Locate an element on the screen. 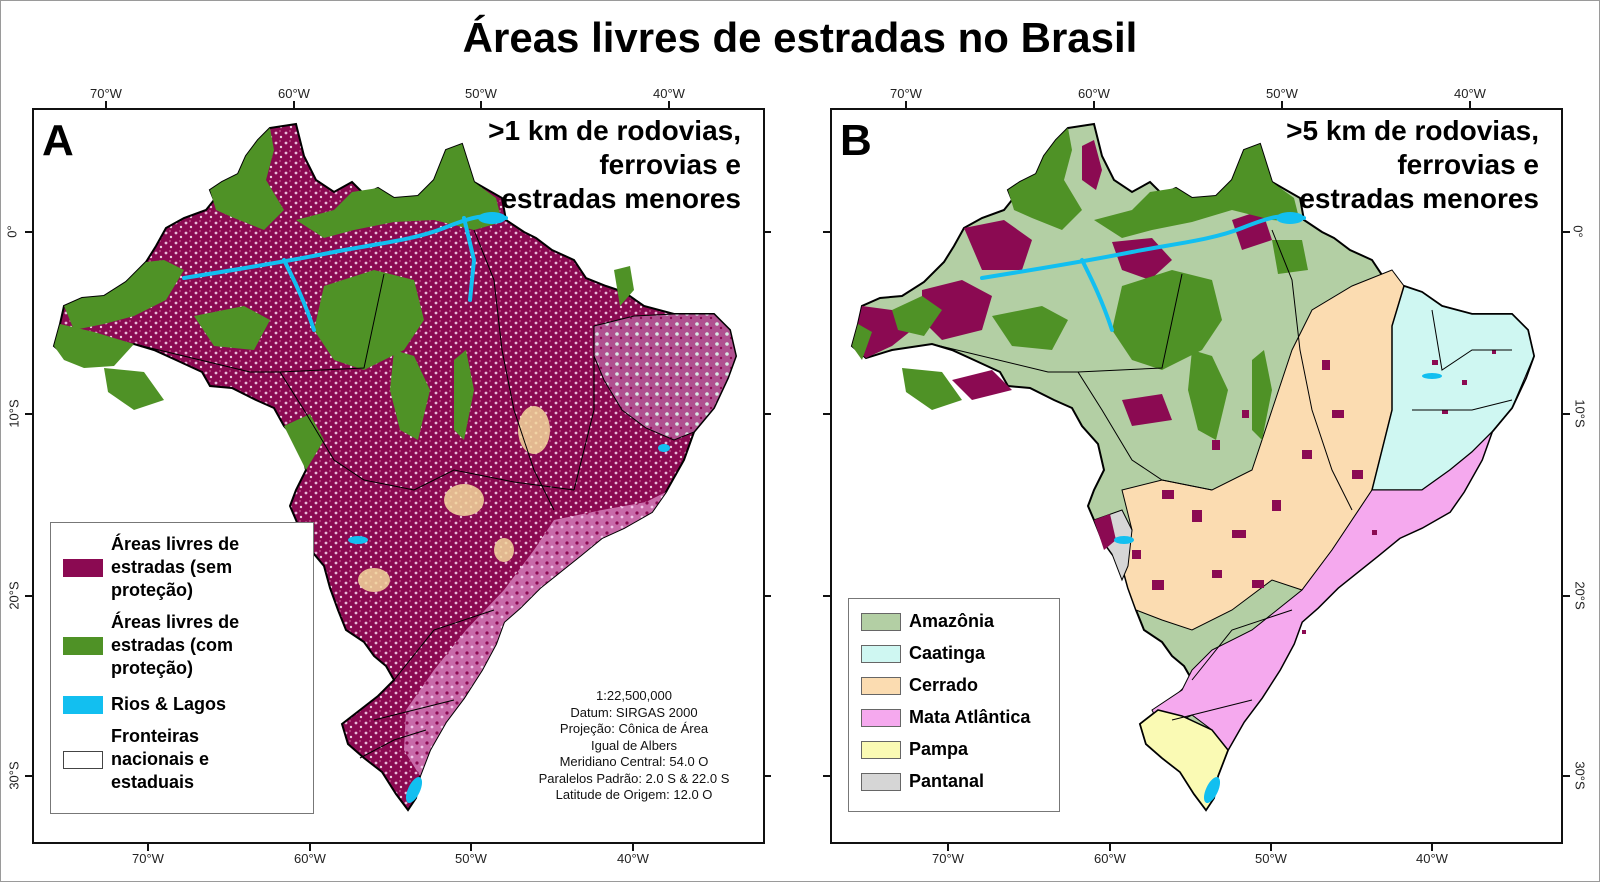 Image resolution: width=1600 pixels, height=882 pixels. top-lon-label-b: 70°W is located at coordinates (906, 93).